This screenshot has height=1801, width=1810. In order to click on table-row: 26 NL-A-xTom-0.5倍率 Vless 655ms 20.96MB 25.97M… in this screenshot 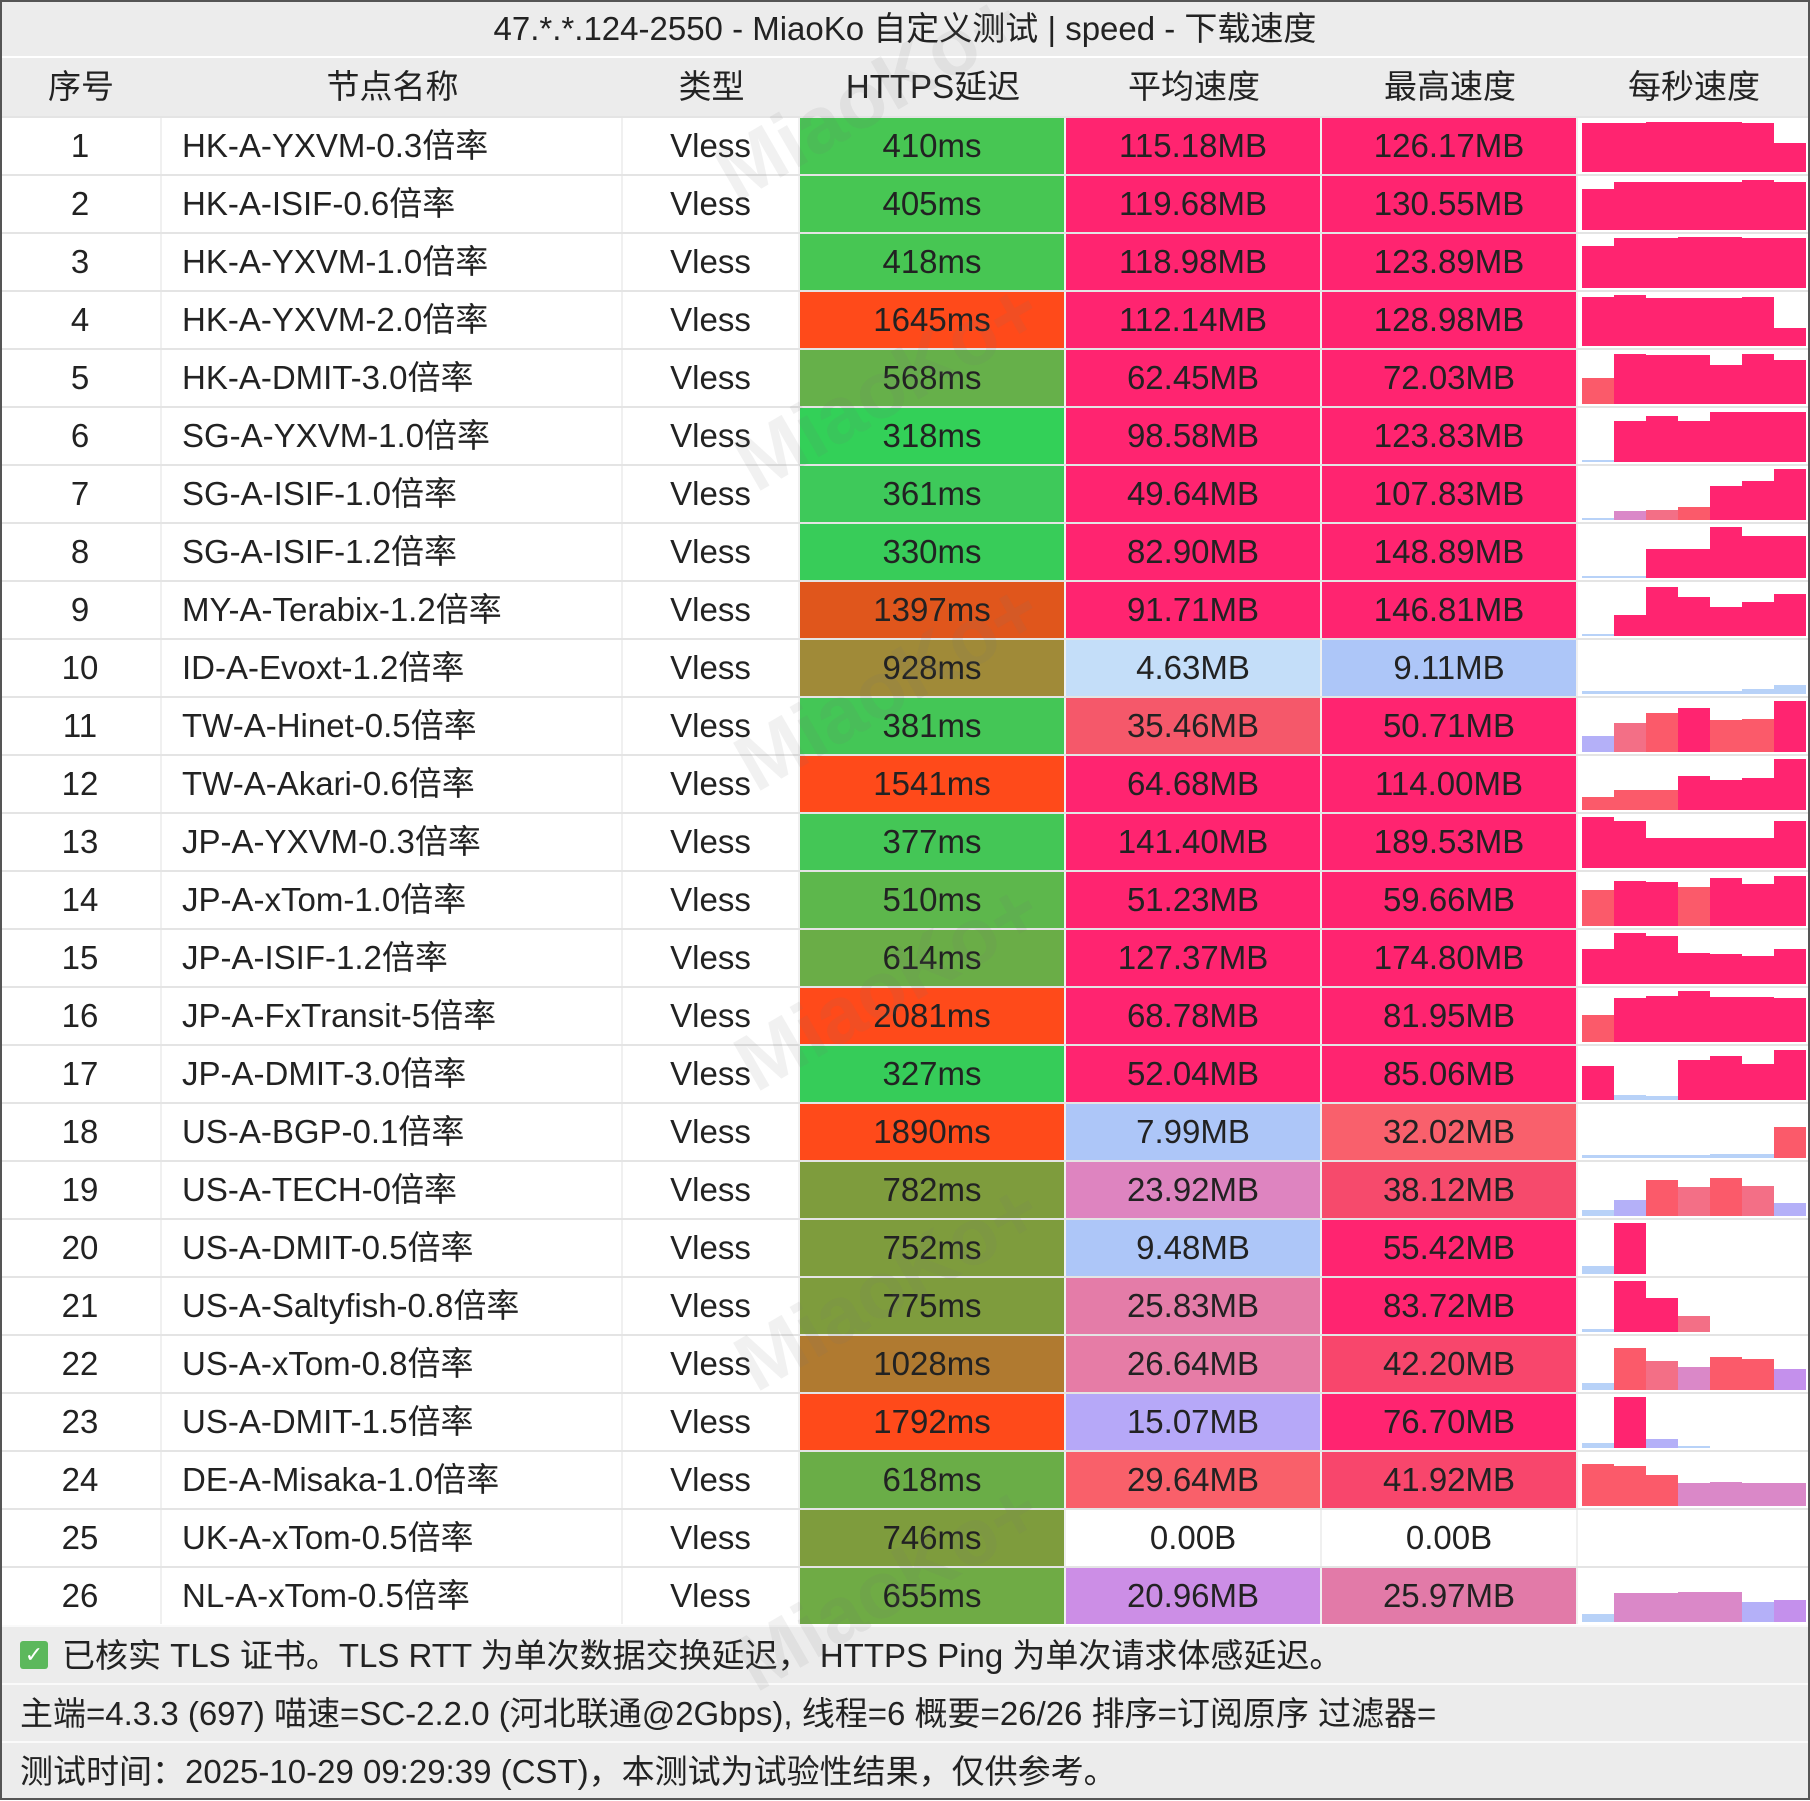, I will do `click(905, 1595)`.